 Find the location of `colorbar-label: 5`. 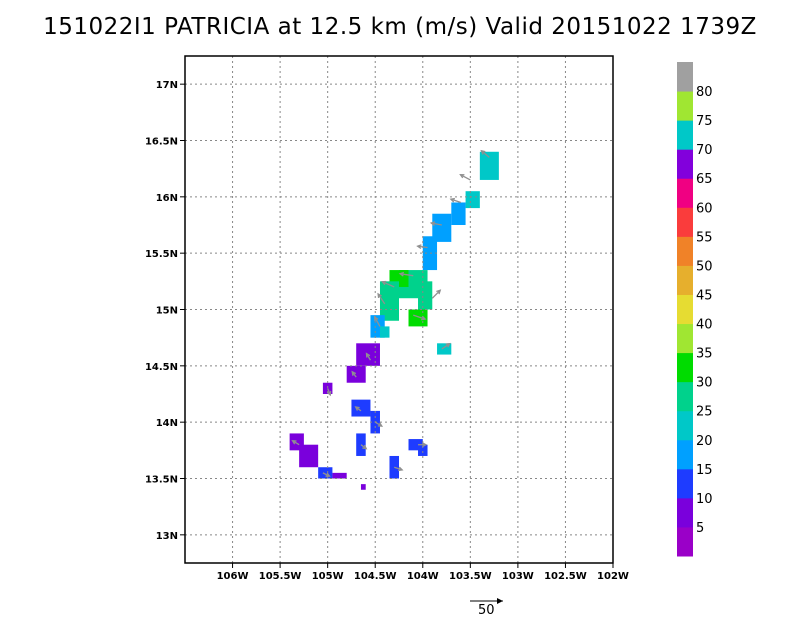

colorbar-label: 5 is located at coordinates (700, 528).